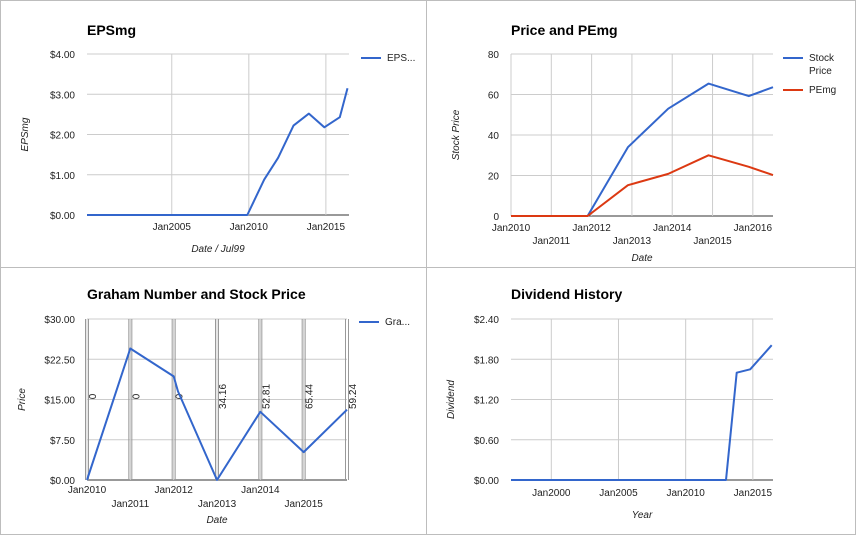  What do you see at coordinates (494, 96) in the screenshot?
I see `y-tick-label: 60` at bounding box center [494, 96].